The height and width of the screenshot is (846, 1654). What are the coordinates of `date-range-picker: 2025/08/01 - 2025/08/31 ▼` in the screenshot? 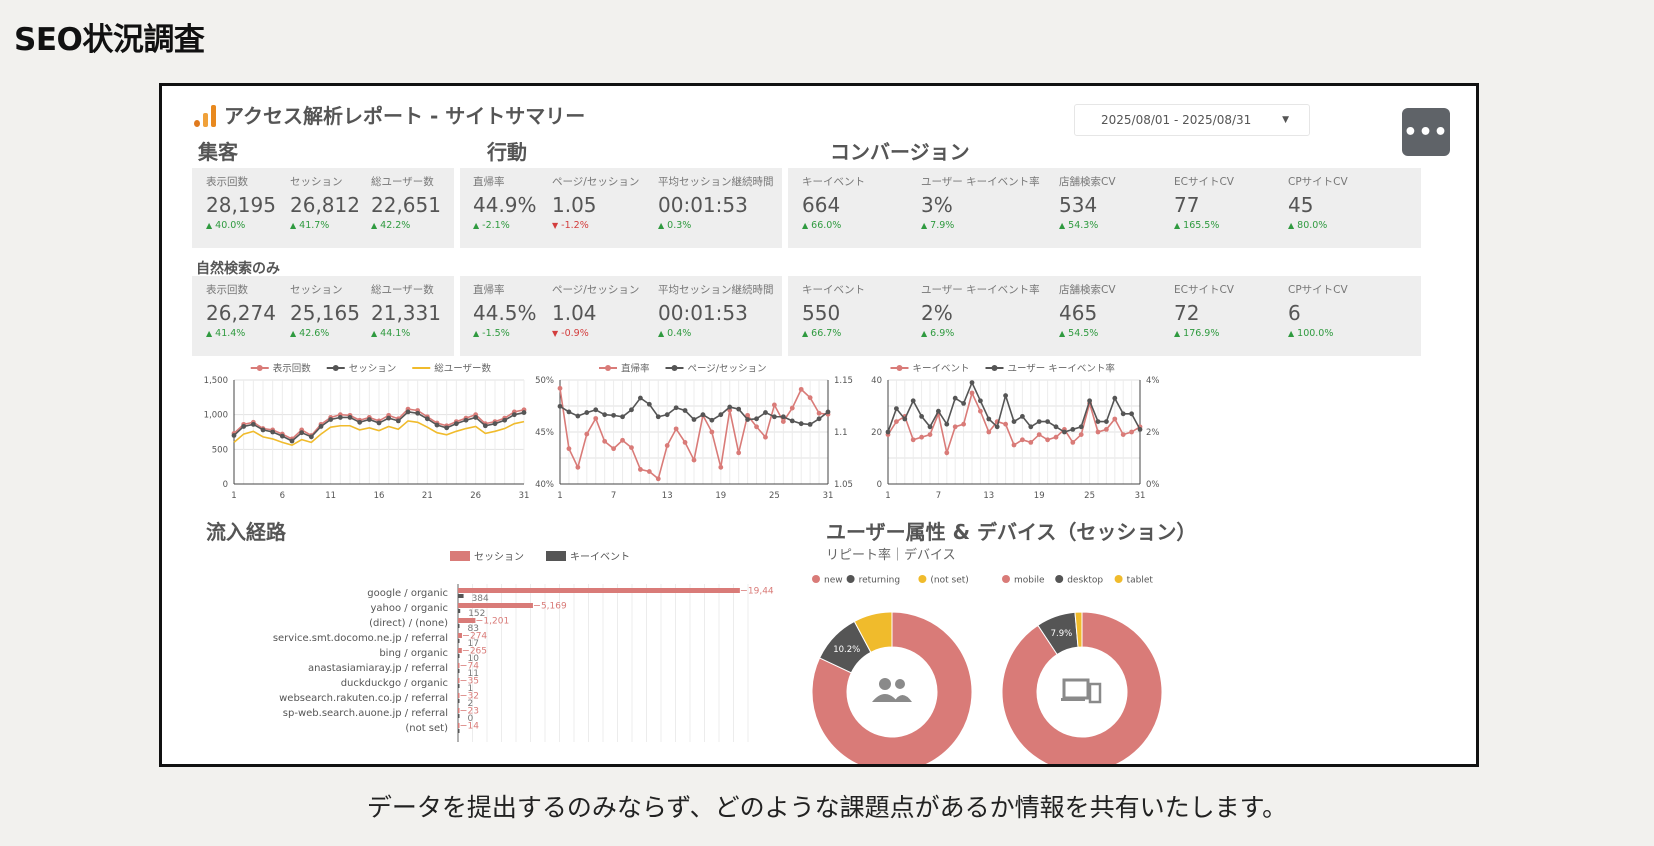 It's located at (1192, 120).